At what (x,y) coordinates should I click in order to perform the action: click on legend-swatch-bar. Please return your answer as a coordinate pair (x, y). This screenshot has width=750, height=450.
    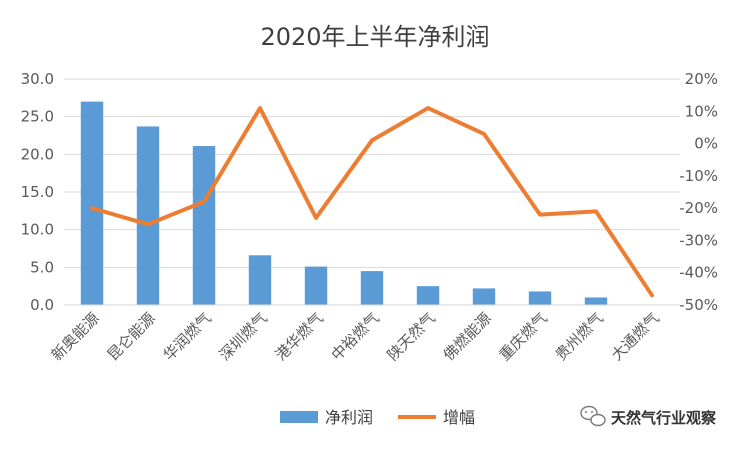
    Looking at the image, I should click on (299, 417).